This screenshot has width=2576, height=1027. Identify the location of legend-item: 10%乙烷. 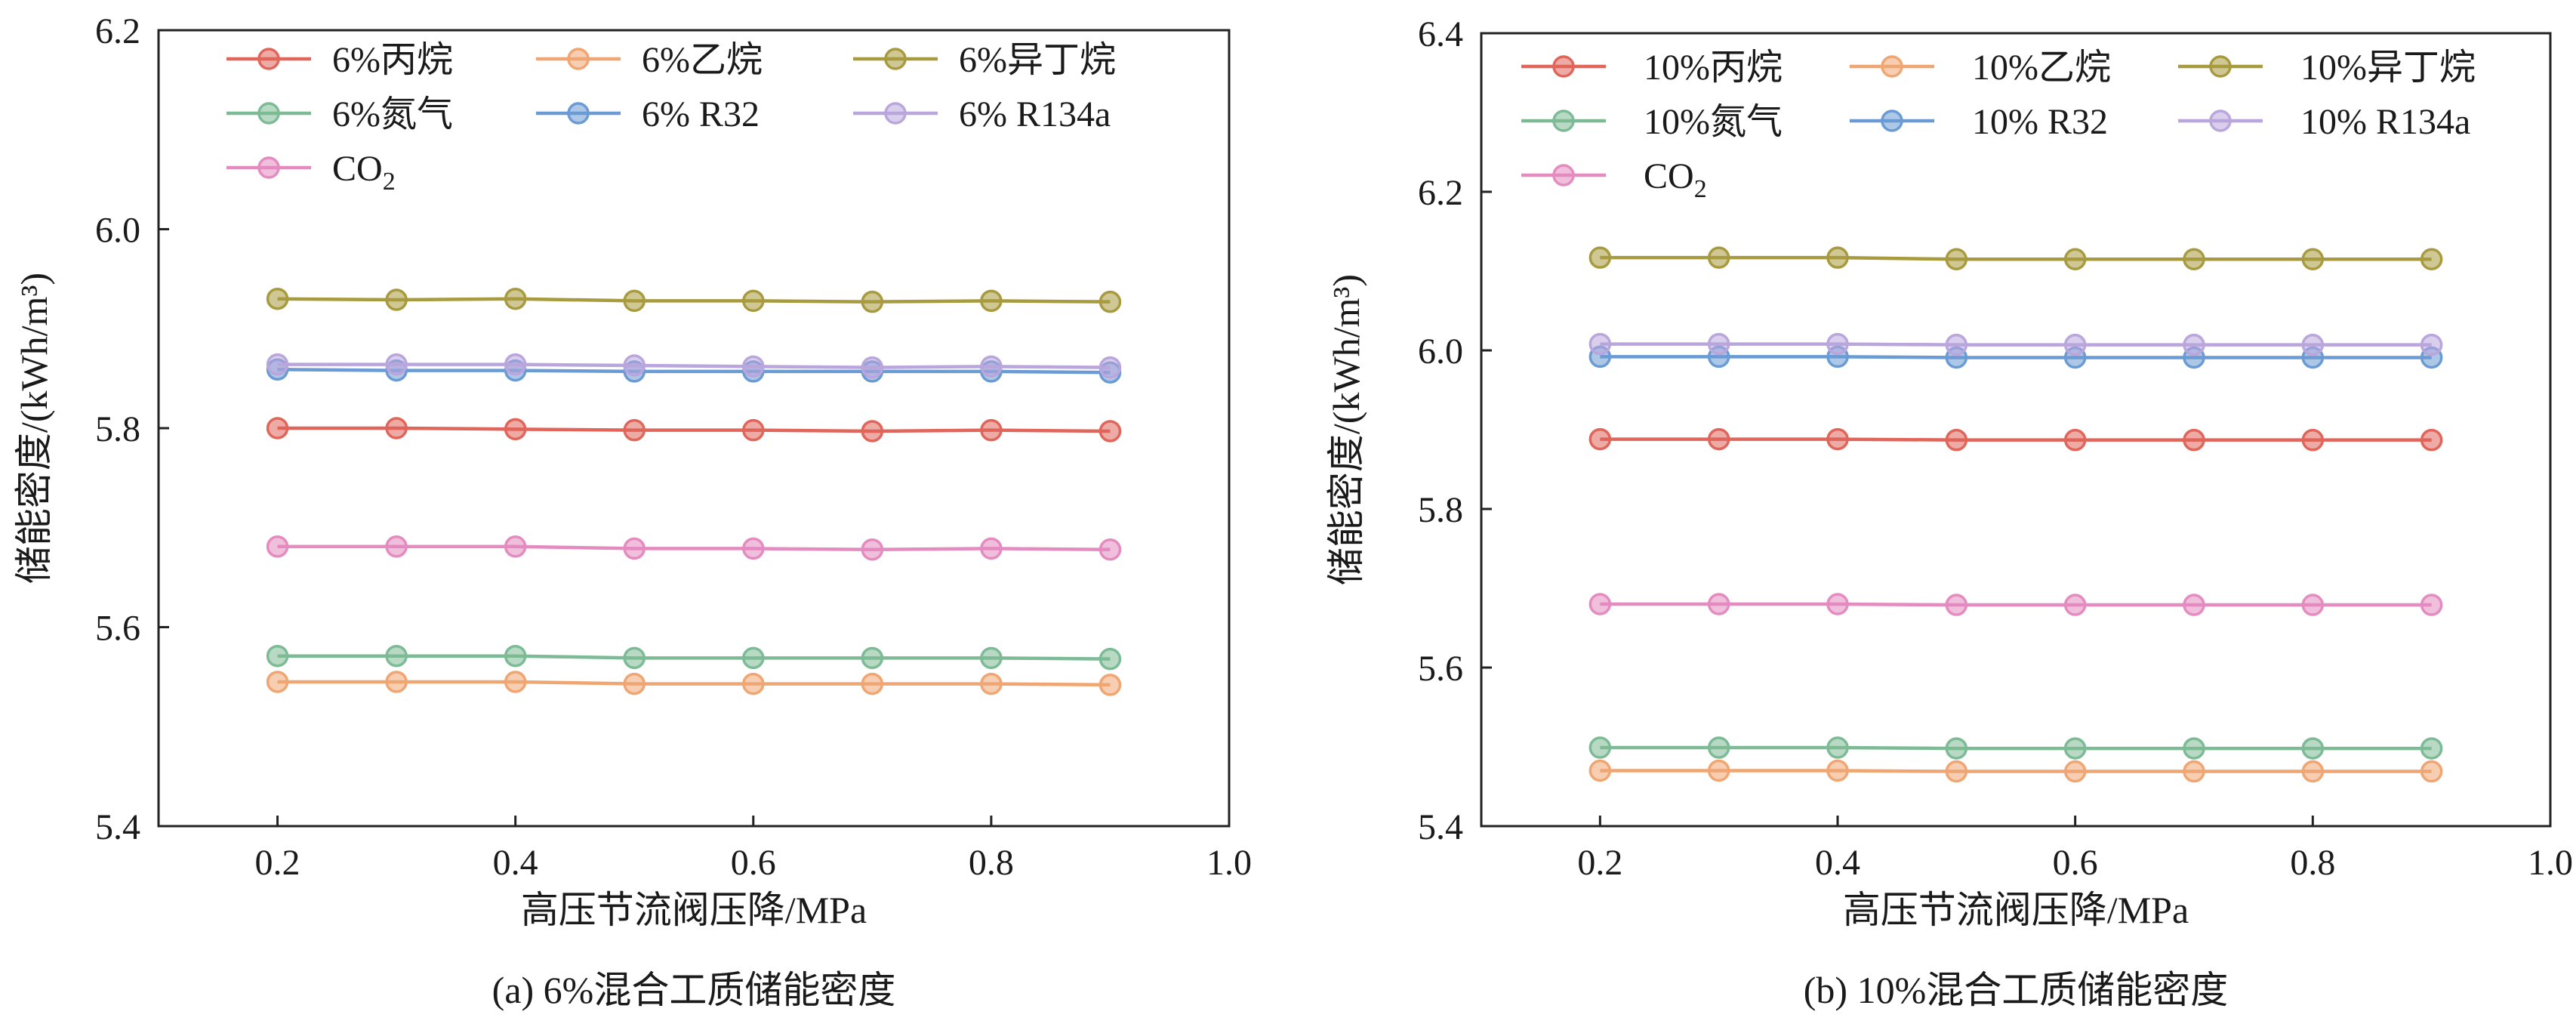
(1980, 68).